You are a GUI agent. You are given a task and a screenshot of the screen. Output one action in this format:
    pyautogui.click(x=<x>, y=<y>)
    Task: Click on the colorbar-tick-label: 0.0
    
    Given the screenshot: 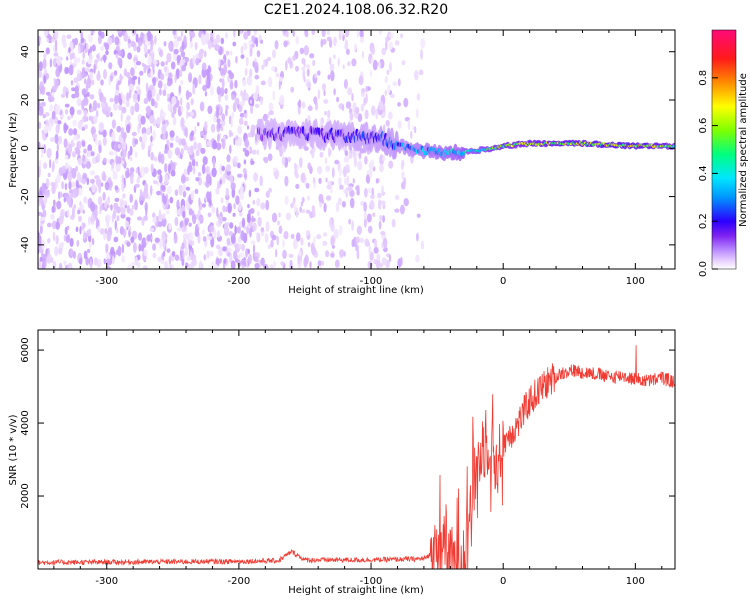 What is the action you would take?
    pyautogui.click(x=703, y=269)
    